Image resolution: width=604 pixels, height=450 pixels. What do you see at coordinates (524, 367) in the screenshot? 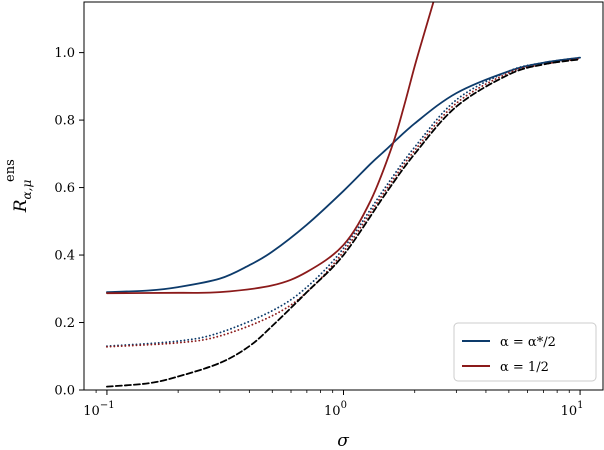
I see `legend-label-1: α = 1/2` at bounding box center [524, 367].